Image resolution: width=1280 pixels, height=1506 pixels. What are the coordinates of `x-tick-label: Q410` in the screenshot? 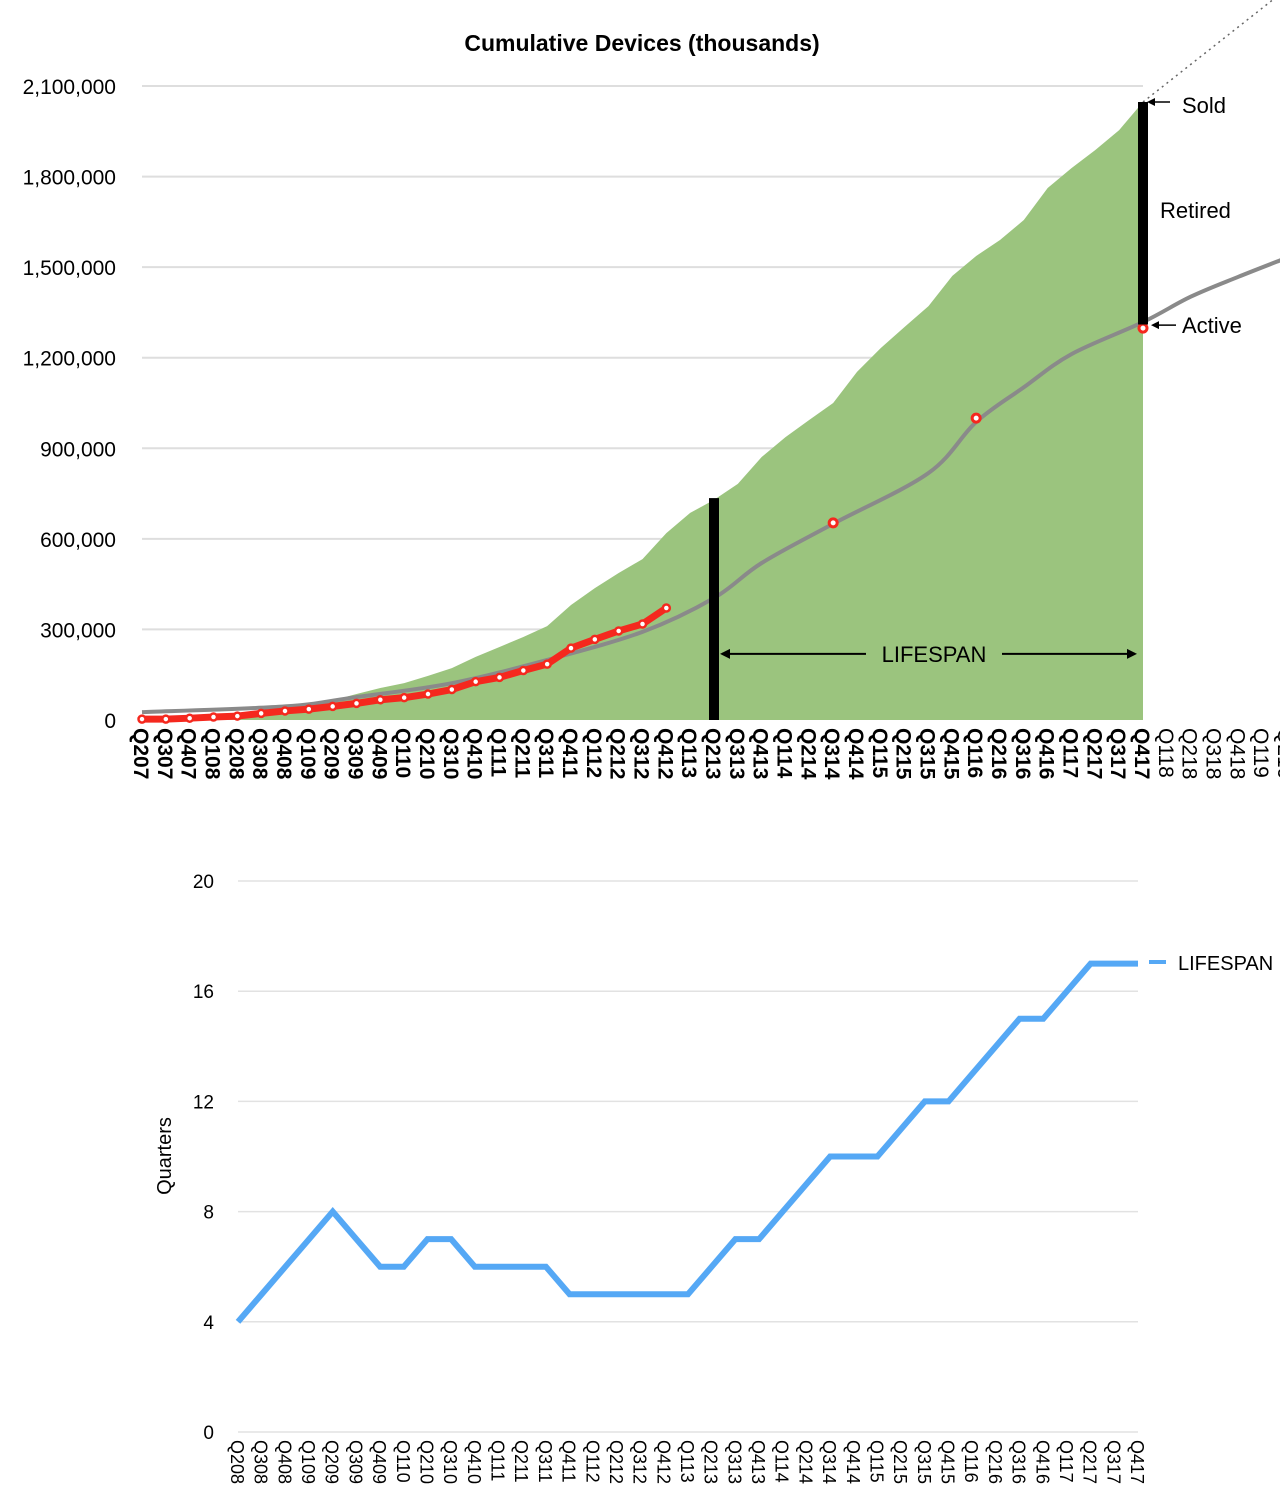 It's located at (474, 753).